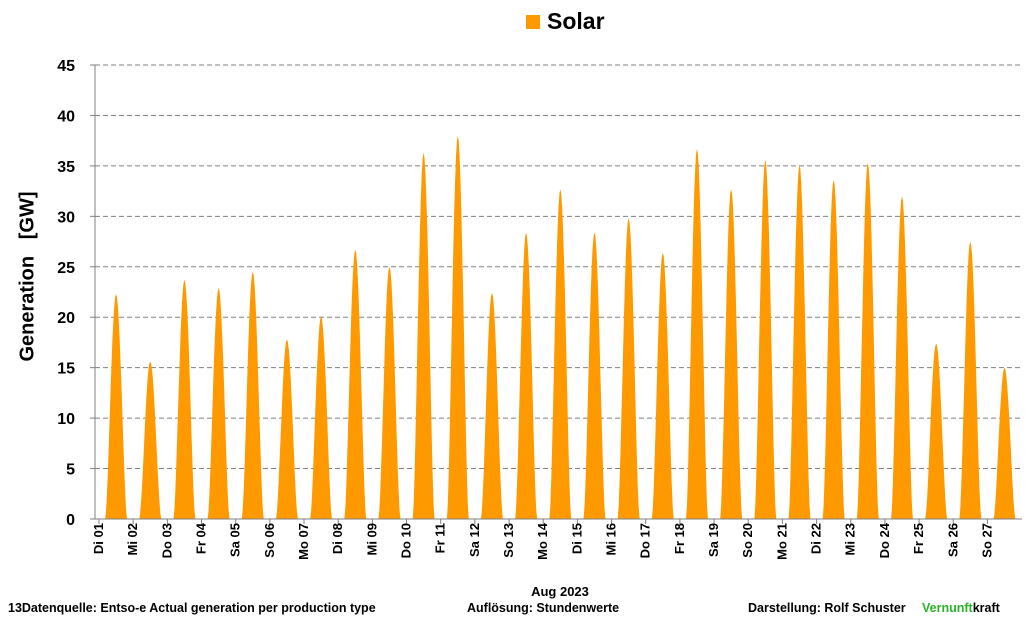 The width and height of the screenshot is (1034, 618). Describe the element at coordinates (747, 540) in the screenshot. I see `x-tick-label-20: So 20` at that location.